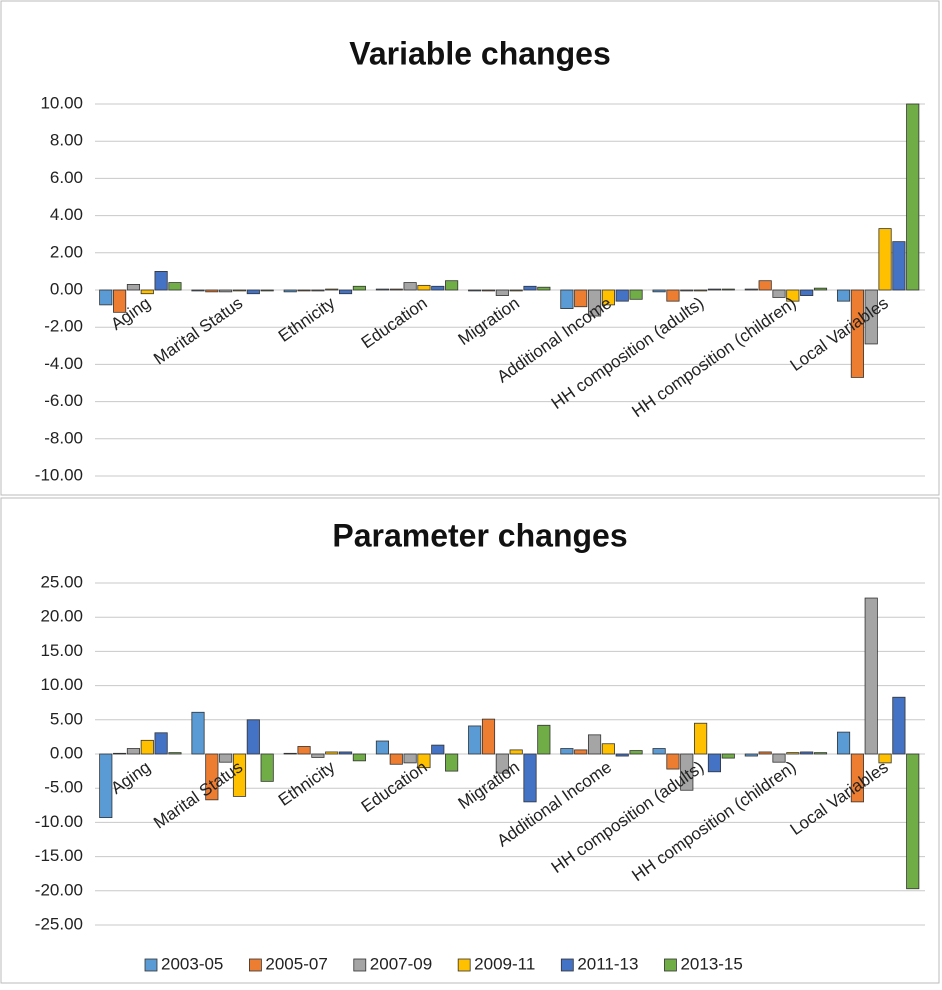 This screenshot has width=942, height=990. Describe the element at coordinates (479, 535) in the screenshot. I see `chart-title: Parameter changes` at that location.